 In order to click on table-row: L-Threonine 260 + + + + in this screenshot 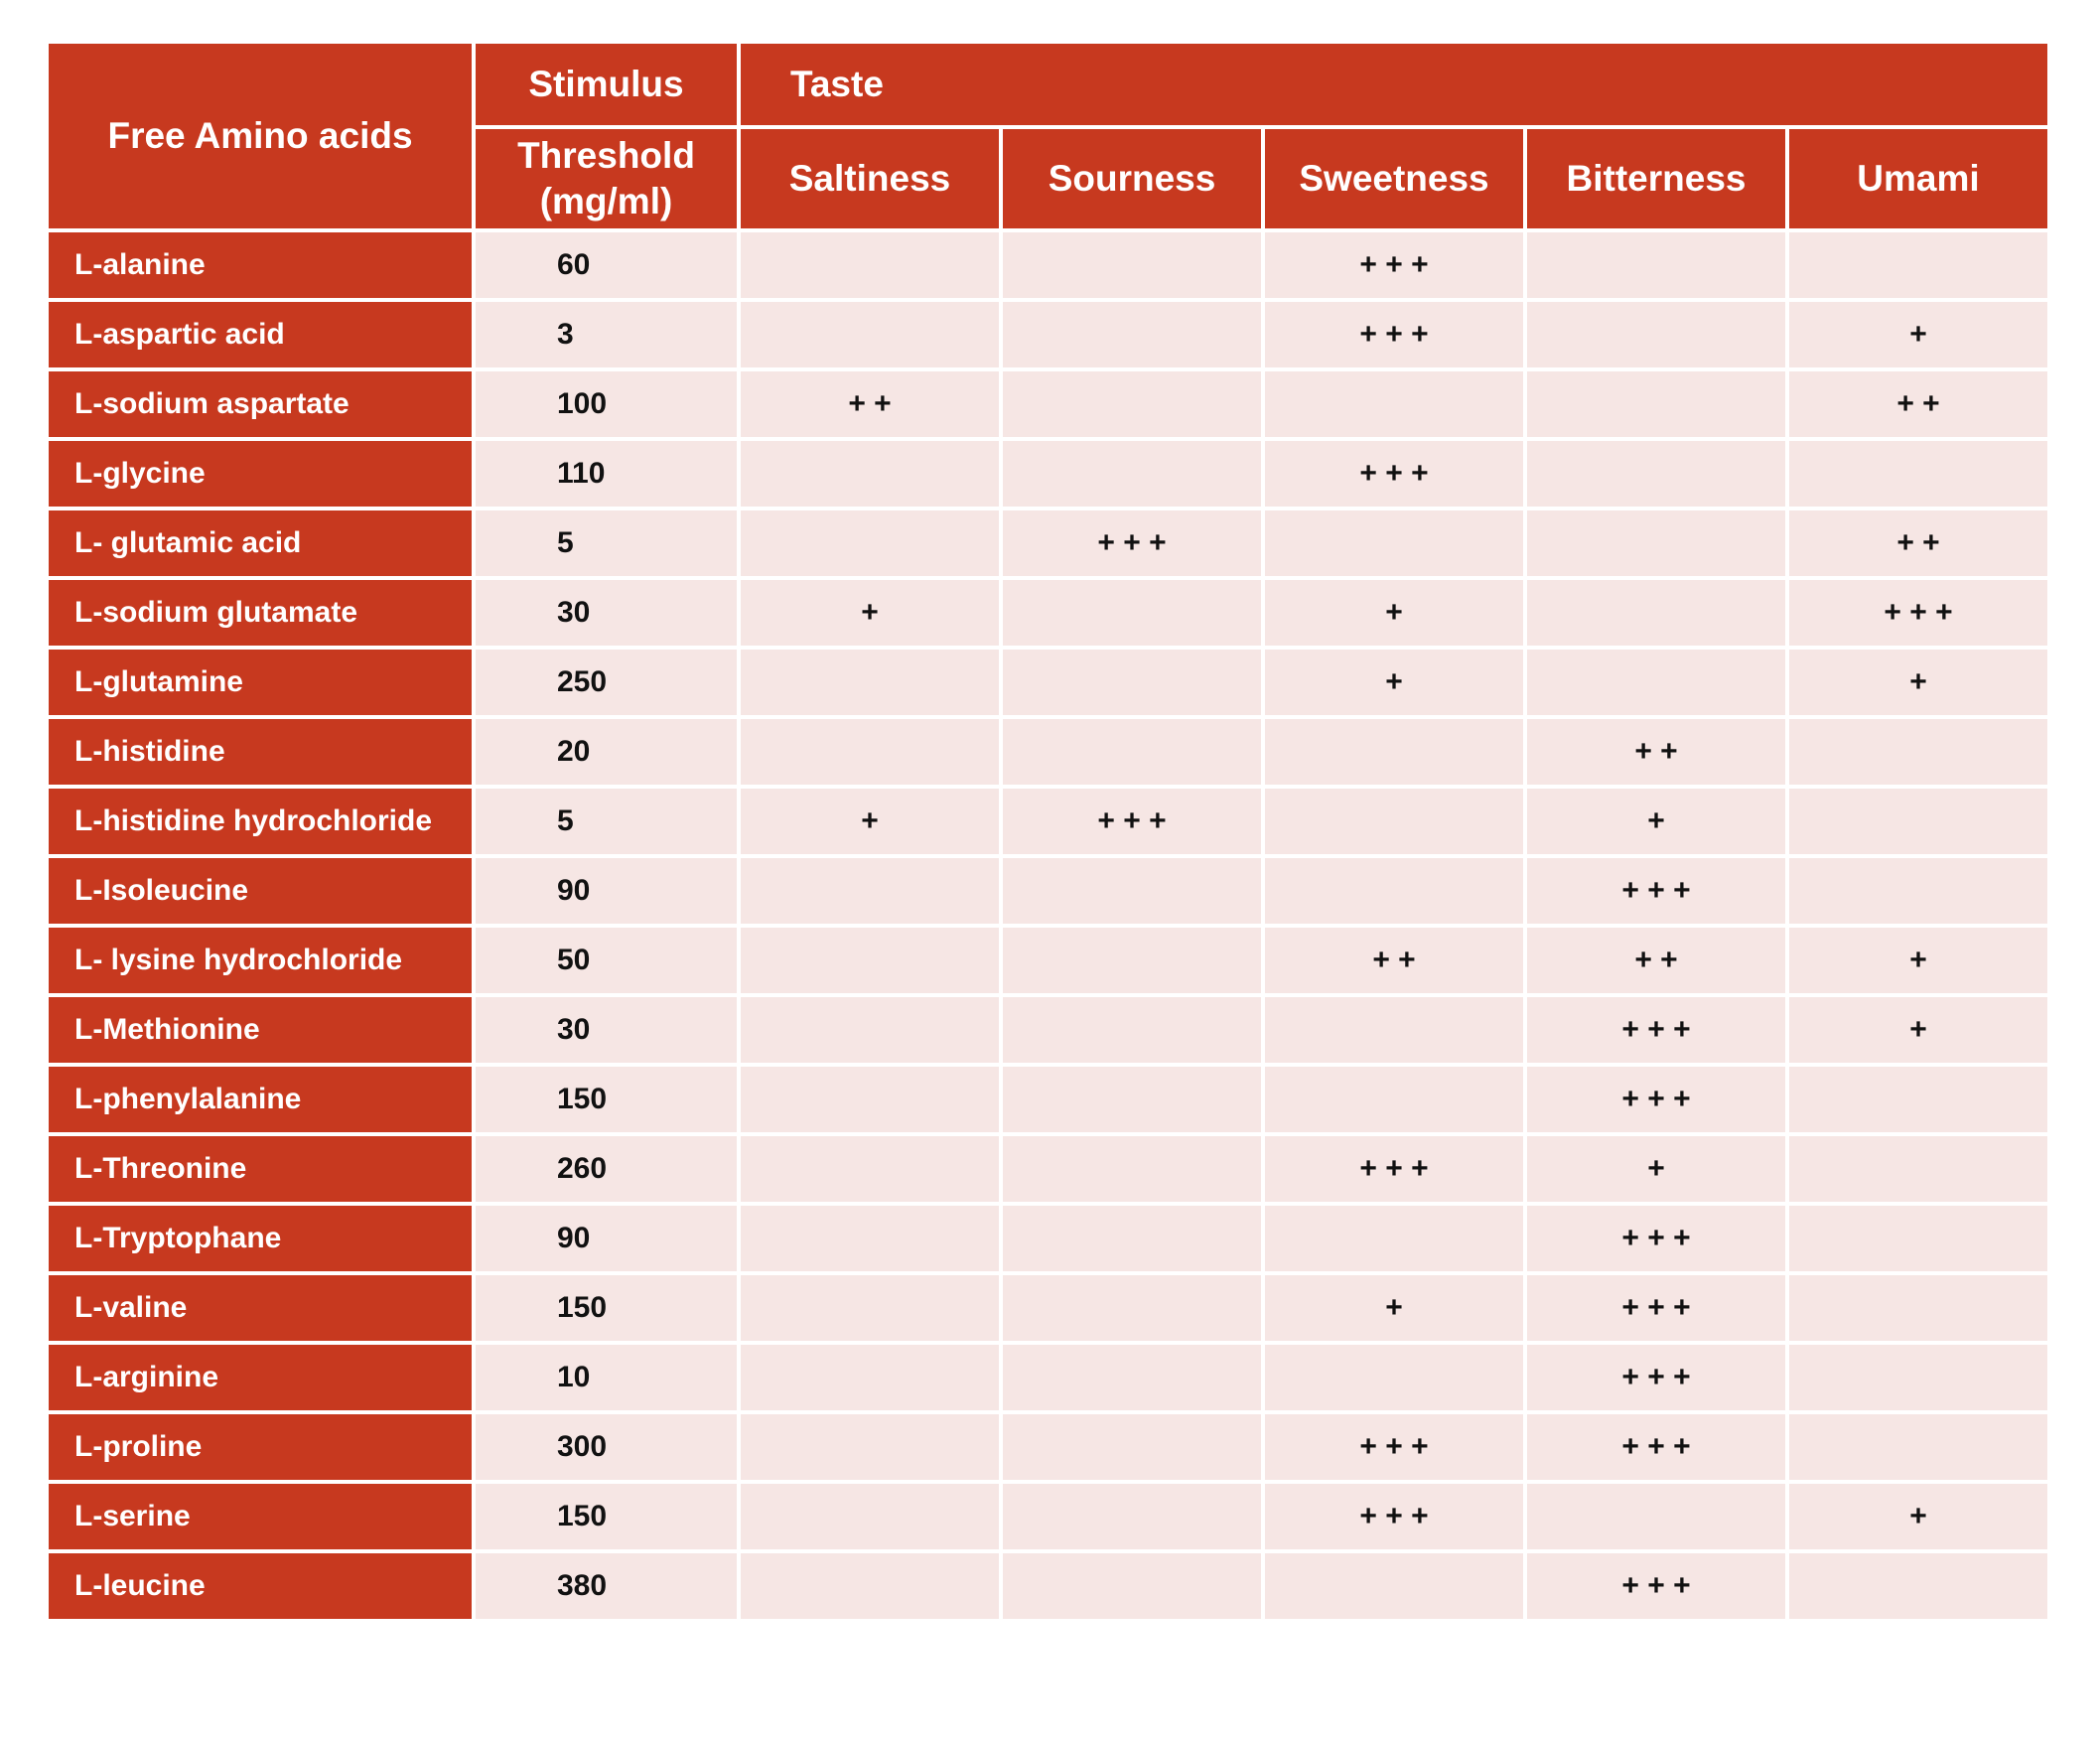, I will do `click(1048, 1169)`.